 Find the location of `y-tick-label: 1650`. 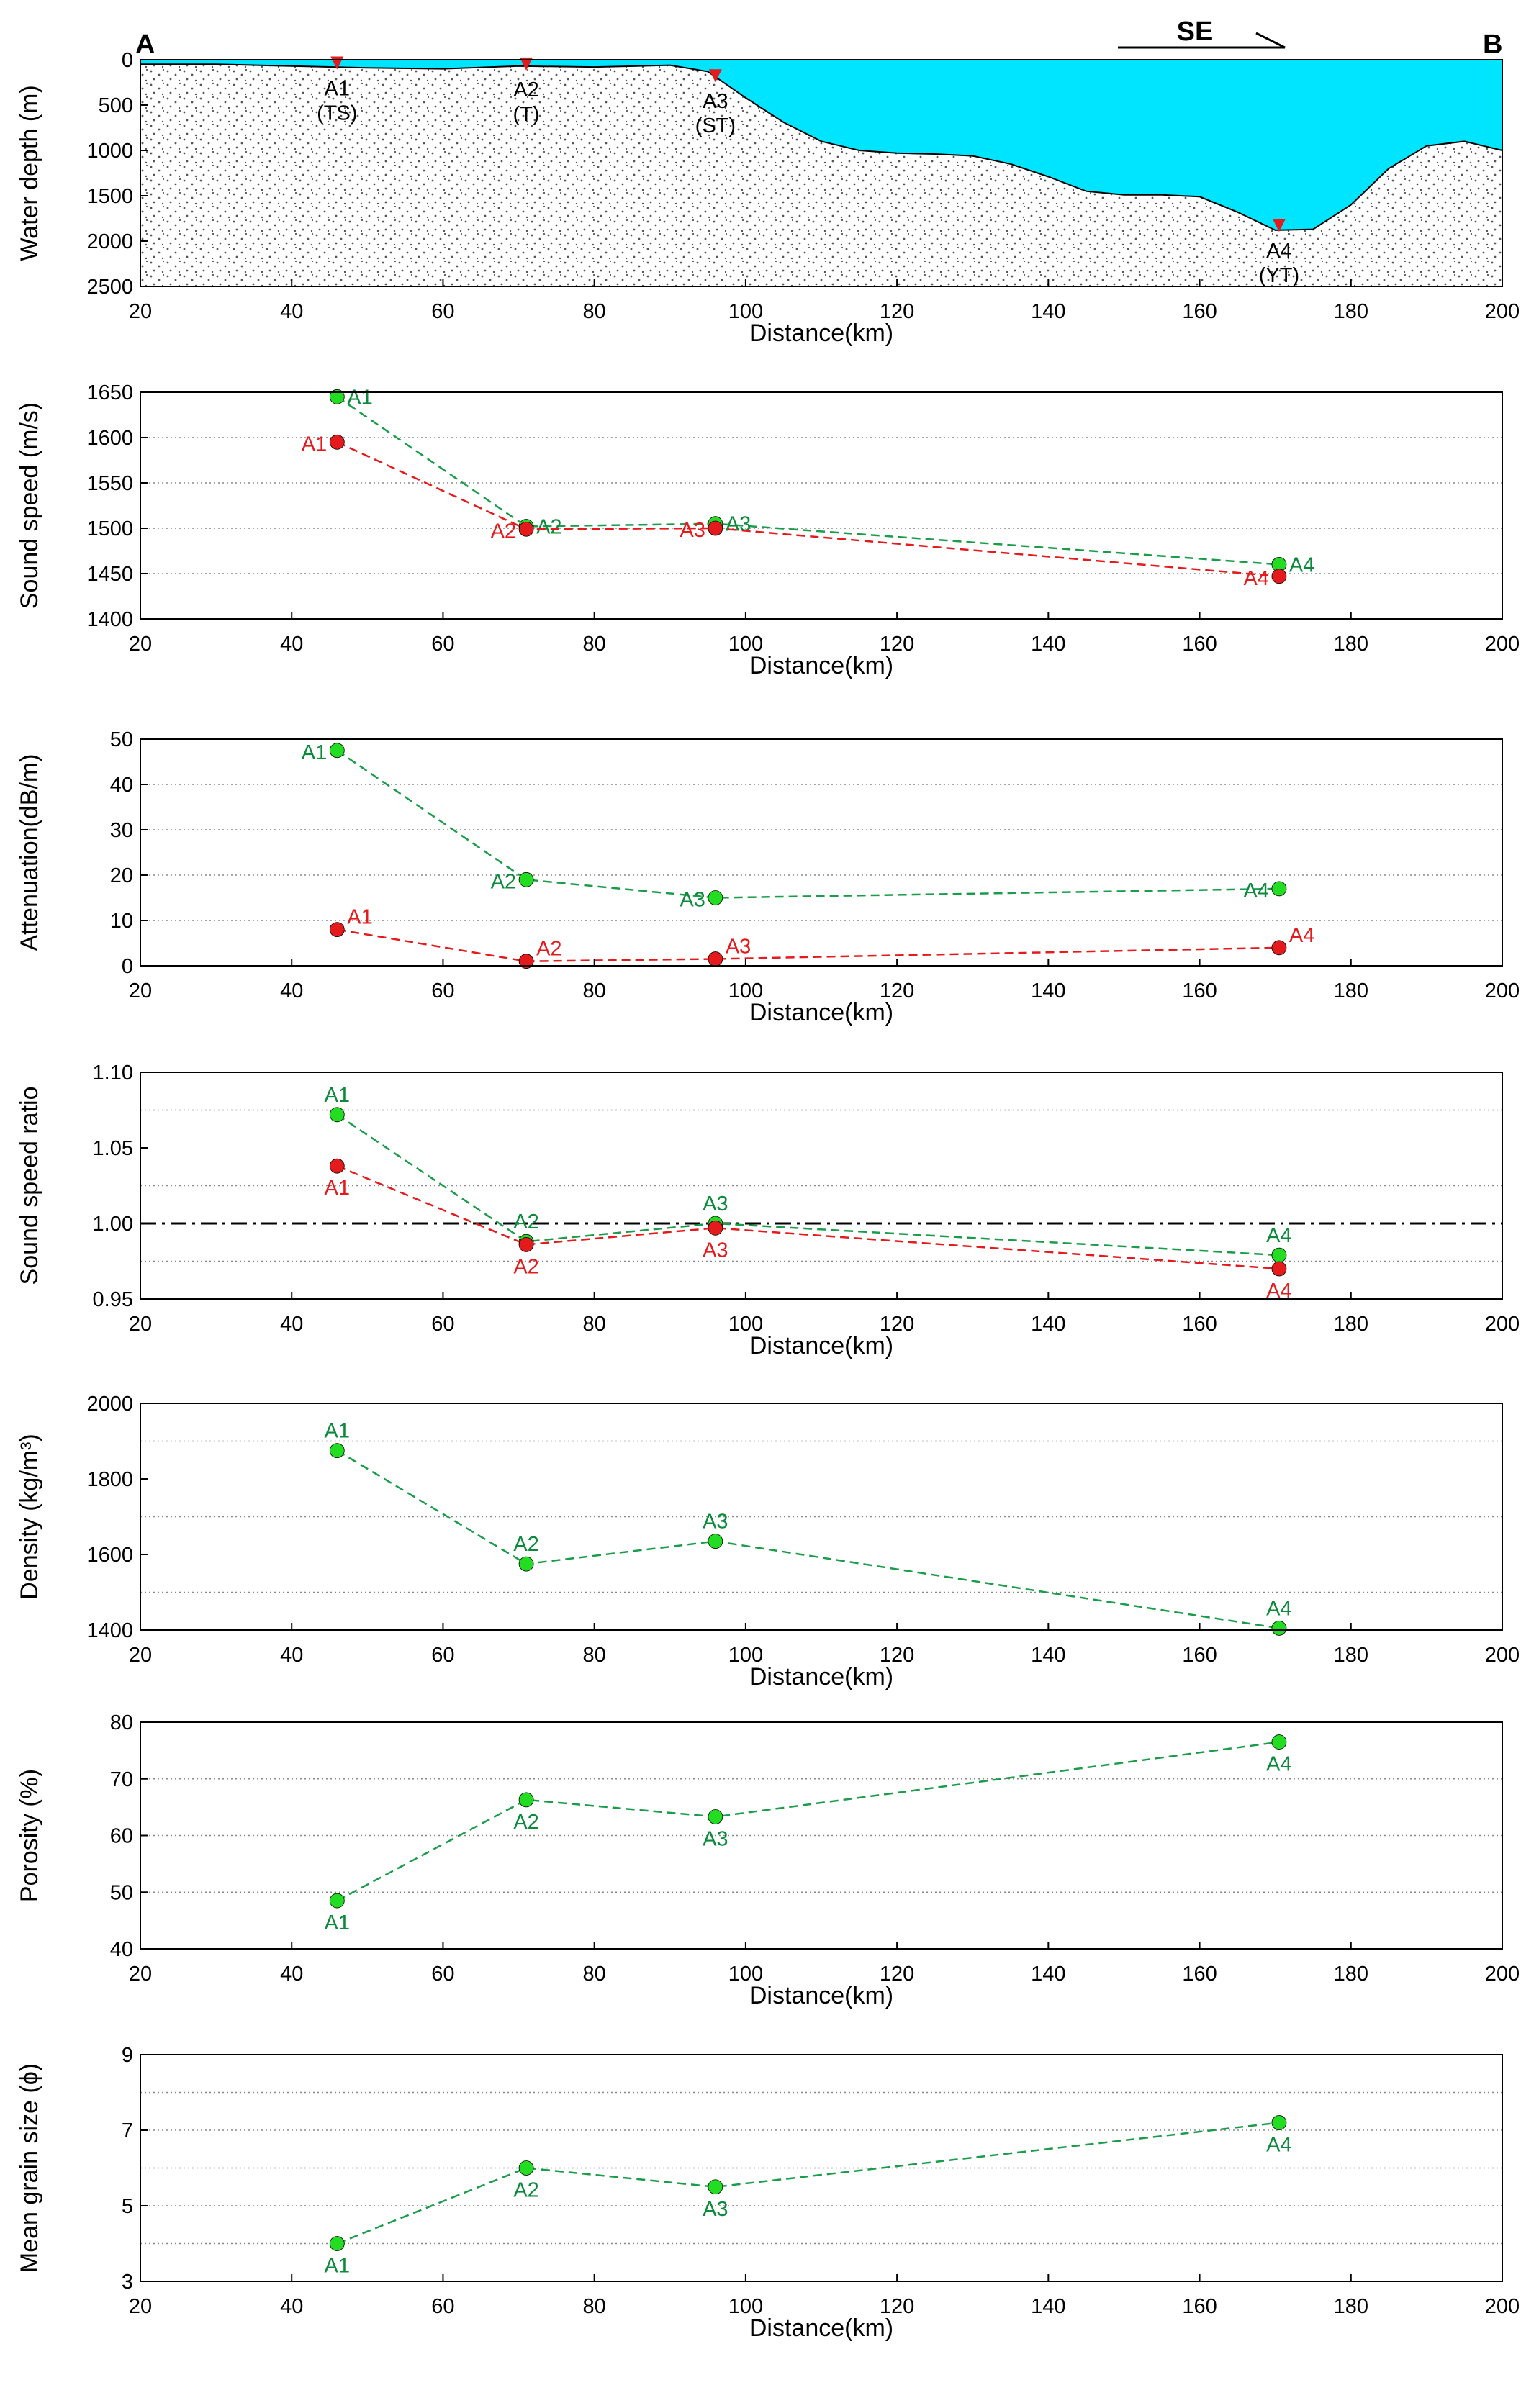

y-tick-label: 1650 is located at coordinates (109, 393).